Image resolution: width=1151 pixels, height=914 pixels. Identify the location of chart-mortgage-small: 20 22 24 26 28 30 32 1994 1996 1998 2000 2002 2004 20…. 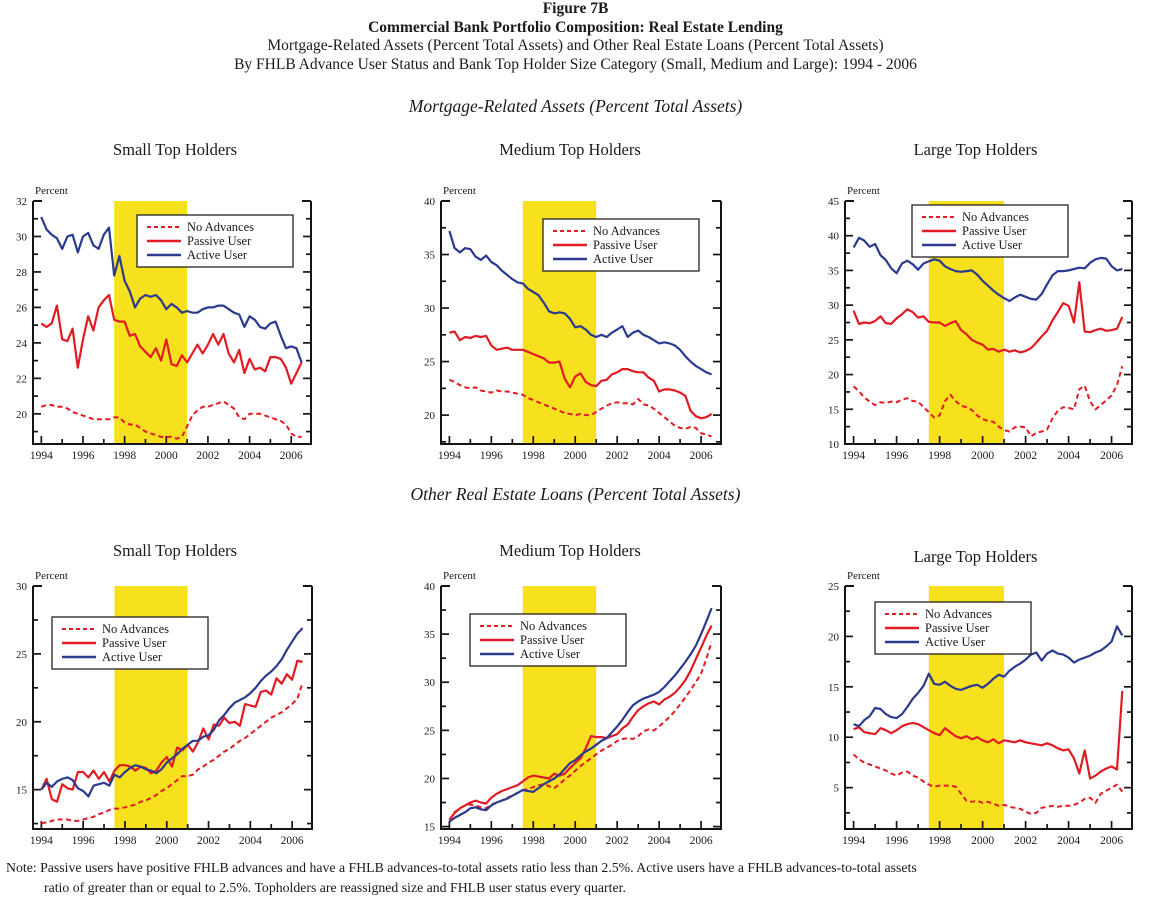
(164, 323).